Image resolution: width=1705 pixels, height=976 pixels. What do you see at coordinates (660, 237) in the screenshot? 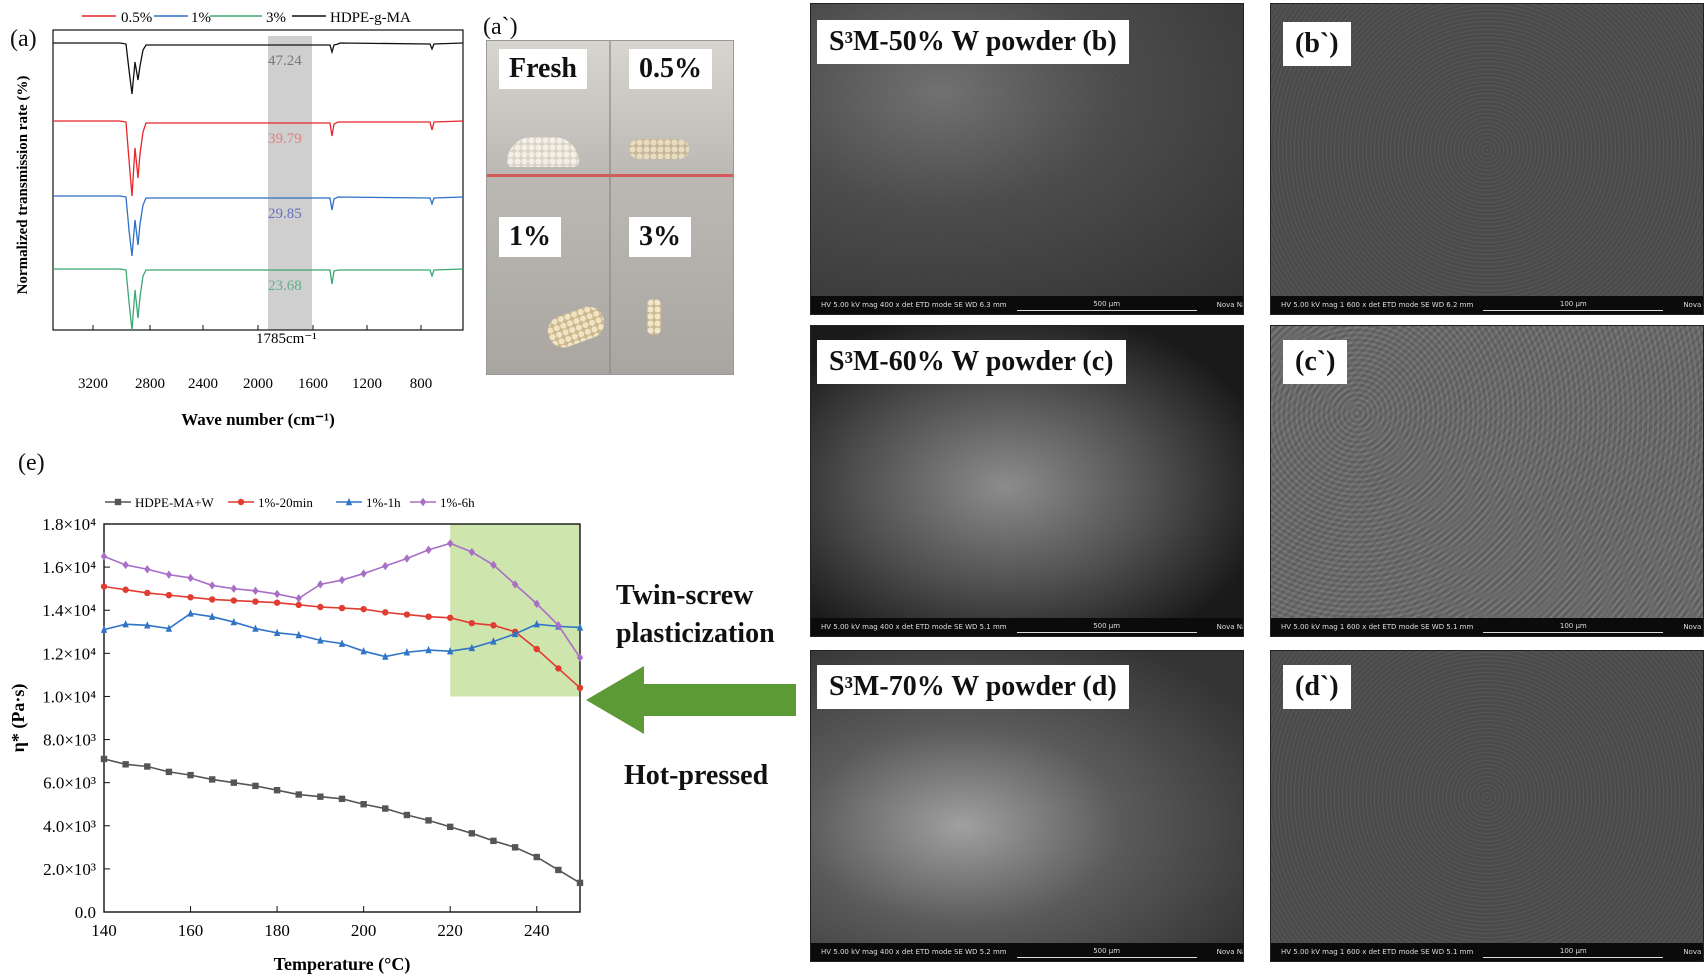
I see `tag-3: 3%` at bounding box center [660, 237].